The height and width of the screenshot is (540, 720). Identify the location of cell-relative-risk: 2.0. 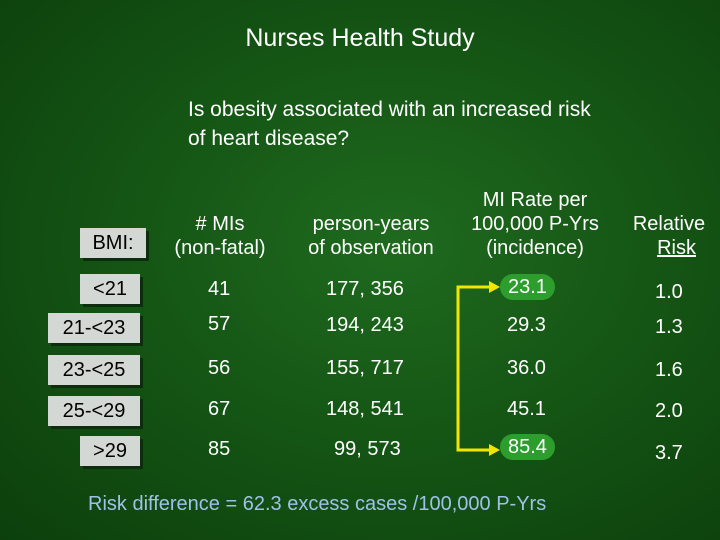
(669, 411).